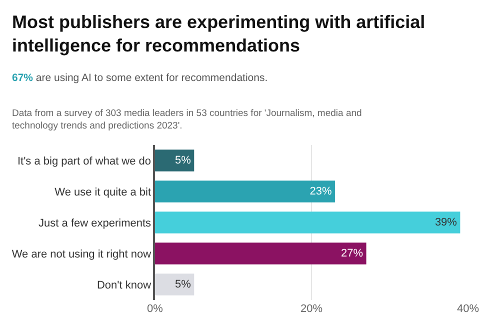  I want to click on chart-title: Most publishers are experimenting with artificial intelligence for recommendations, so click(219, 34).